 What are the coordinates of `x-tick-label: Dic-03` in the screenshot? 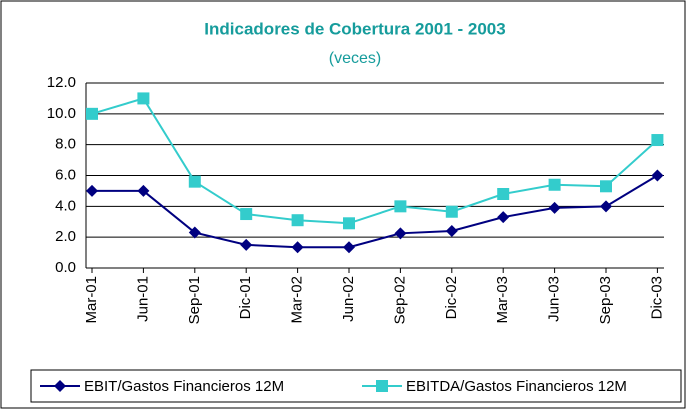 It's located at (656, 297).